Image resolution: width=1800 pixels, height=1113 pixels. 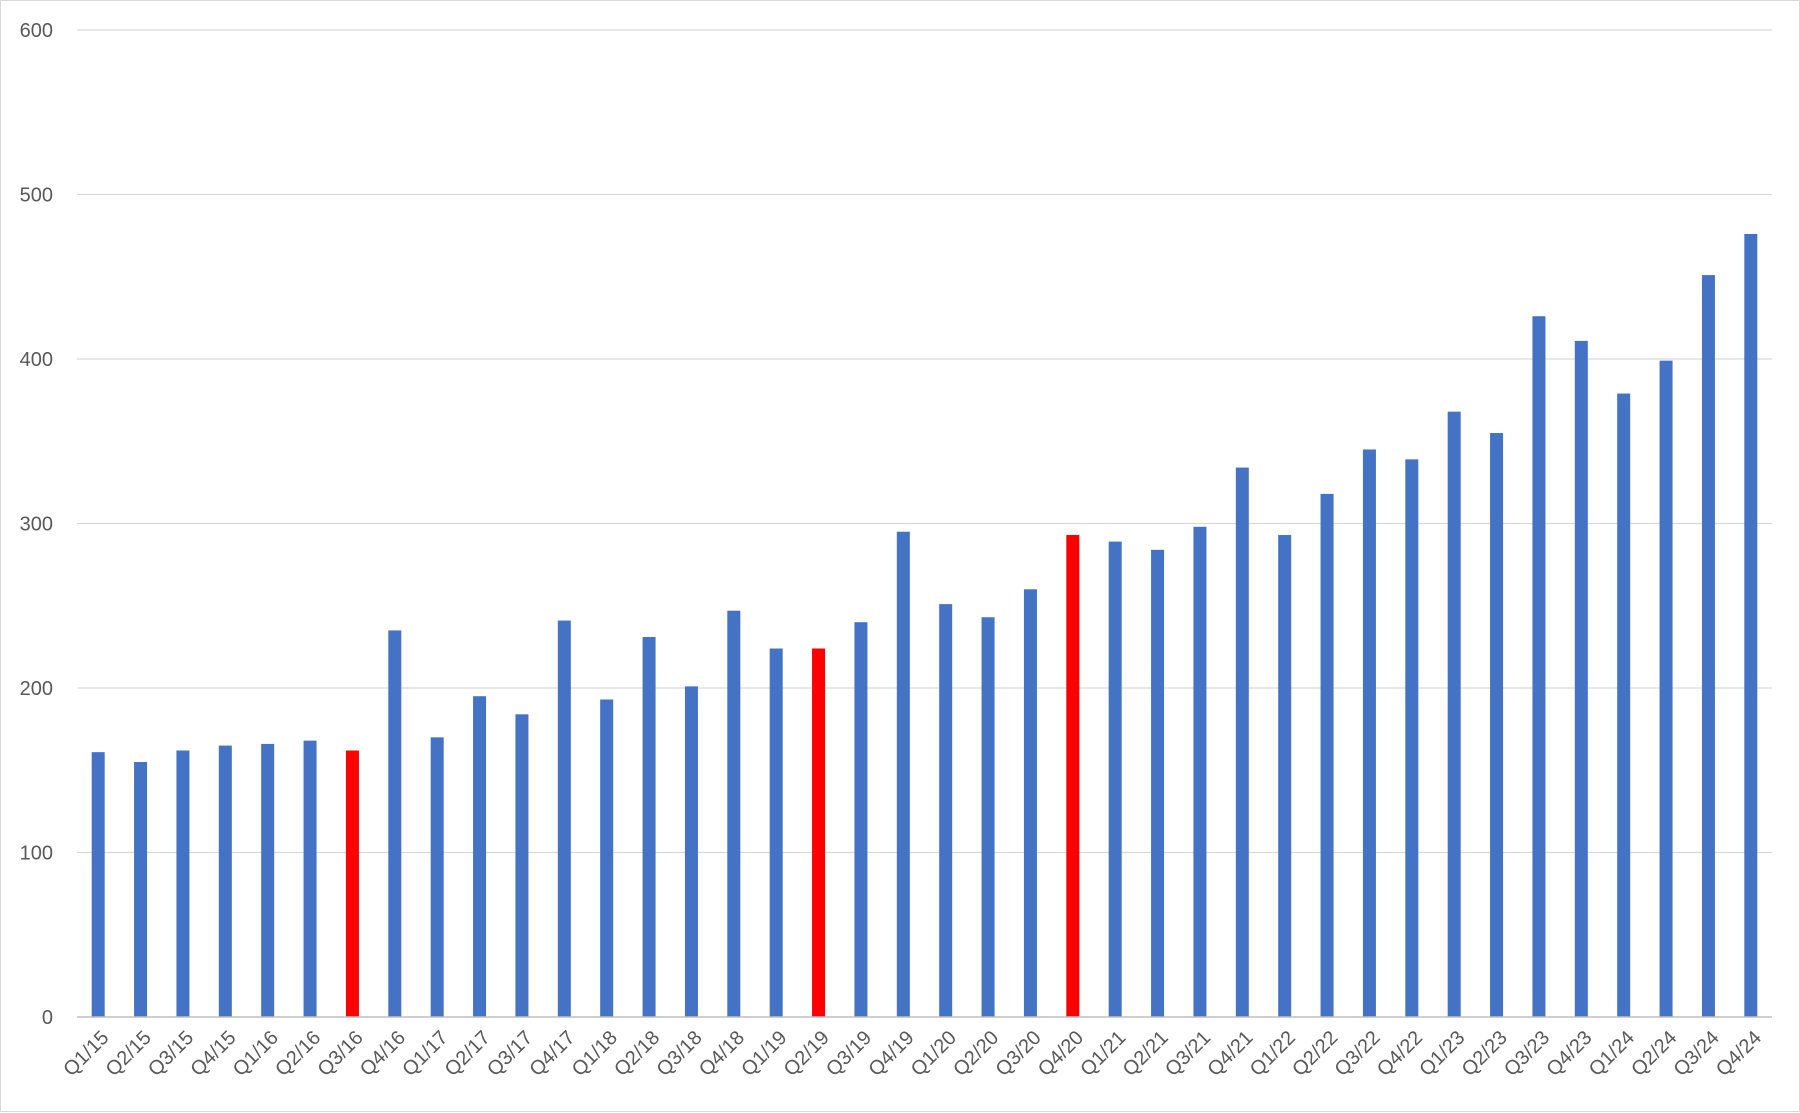 I want to click on x-tick-label: Q1/16, so click(x=256, y=1054).